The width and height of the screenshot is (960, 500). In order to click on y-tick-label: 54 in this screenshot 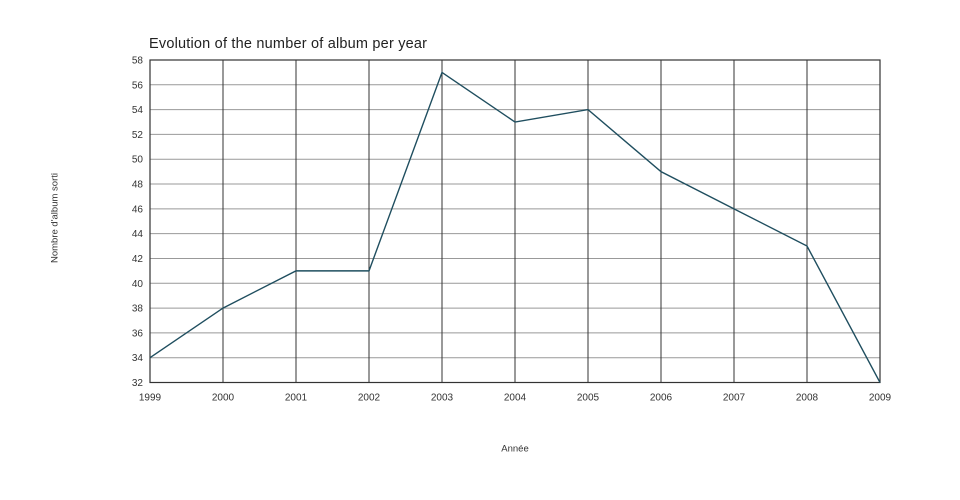, I will do `click(138, 110)`.